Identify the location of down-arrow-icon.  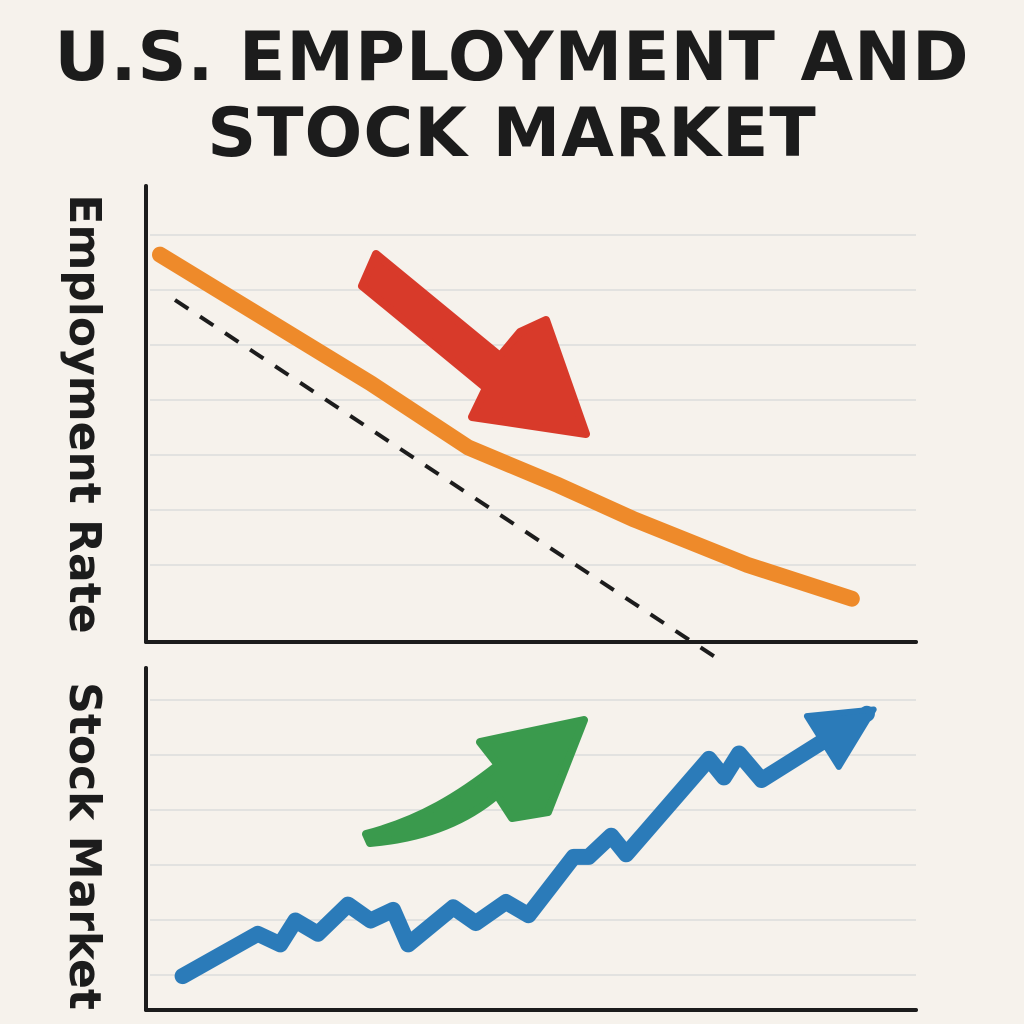
(474, 344).